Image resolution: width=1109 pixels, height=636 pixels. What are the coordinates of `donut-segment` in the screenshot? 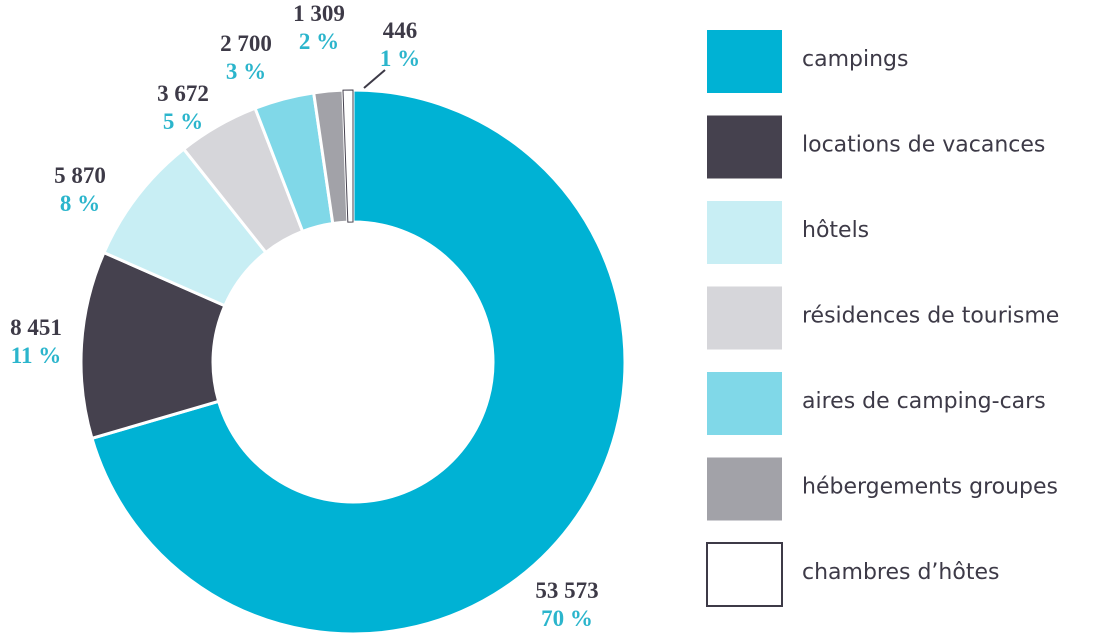 It's located at (348, 156).